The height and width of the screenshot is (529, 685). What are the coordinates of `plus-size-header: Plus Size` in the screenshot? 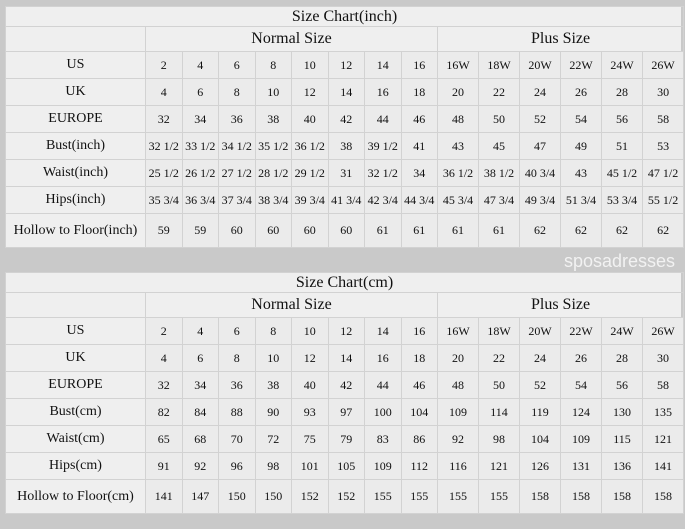 It's located at (560, 305).